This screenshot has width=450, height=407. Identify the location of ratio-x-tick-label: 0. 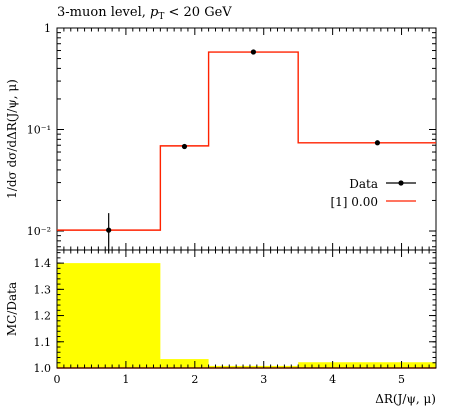
(57, 379).